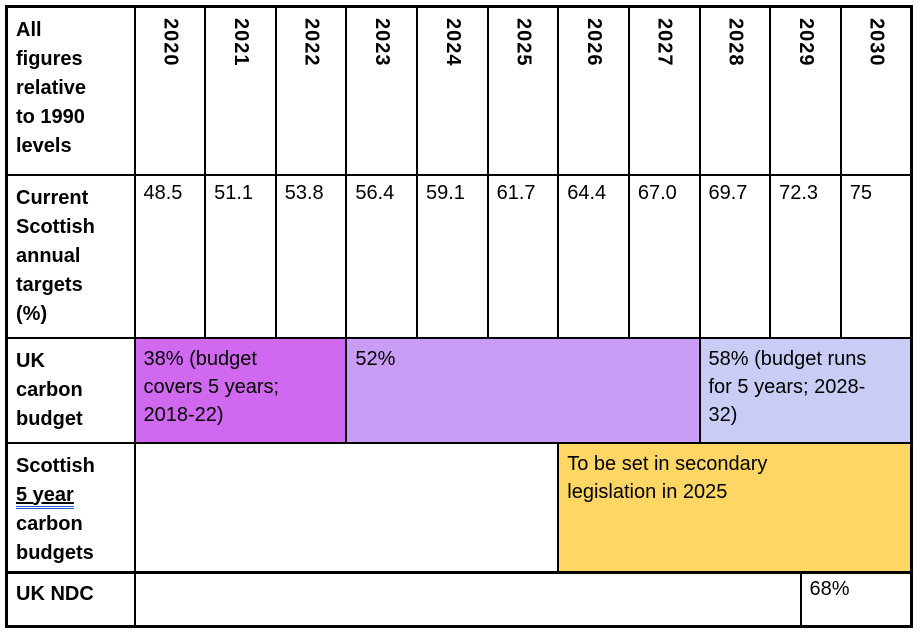 The image size is (921, 644). Describe the element at coordinates (240, 256) in the screenshot. I see `target-value-2021: 51.1` at that location.